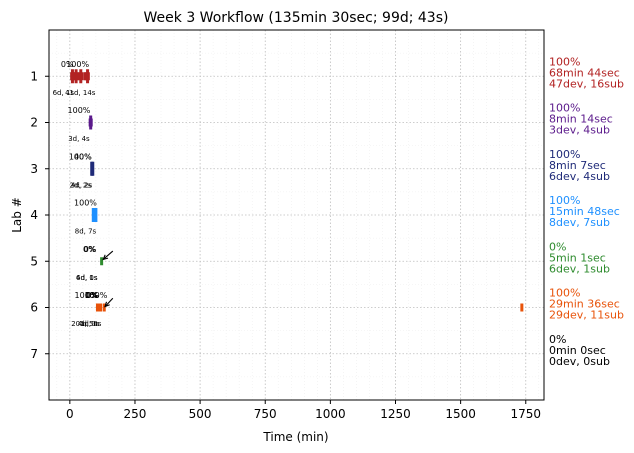 The width and height of the screenshot is (634, 453). What do you see at coordinates (79, 110) in the screenshot?
I see `lab-2-annotation: 100%` at bounding box center [79, 110].